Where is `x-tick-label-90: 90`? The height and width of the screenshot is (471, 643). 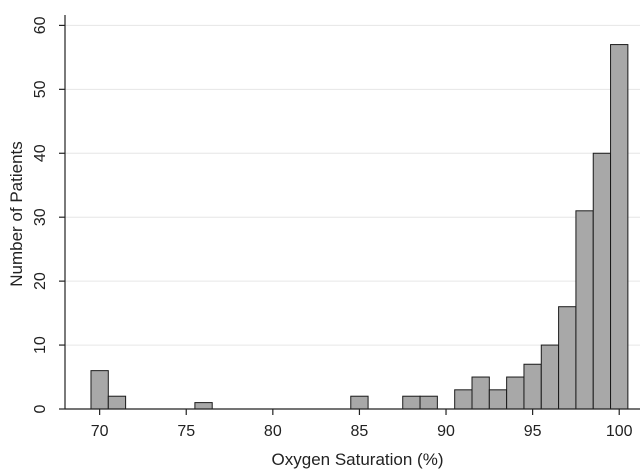
x-tick-label-90: 90 is located at coordinates (446, 431).